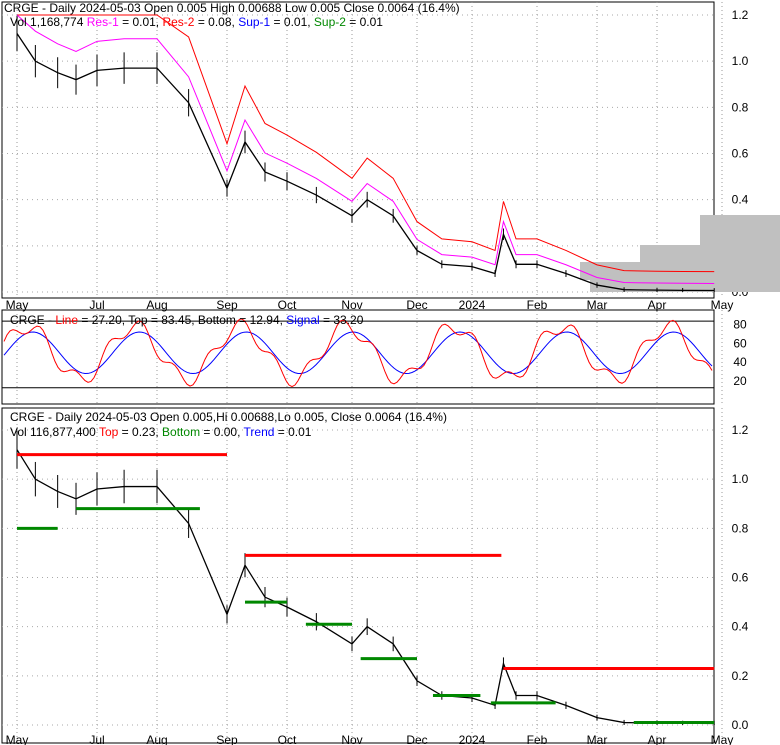 Image resolution: width=780 pixels, height=745 pixels. What do you see at coordinates (329, 22) in the screenshot?
I see `sup2-label: Sup-2` at bounding box center [329, 22].